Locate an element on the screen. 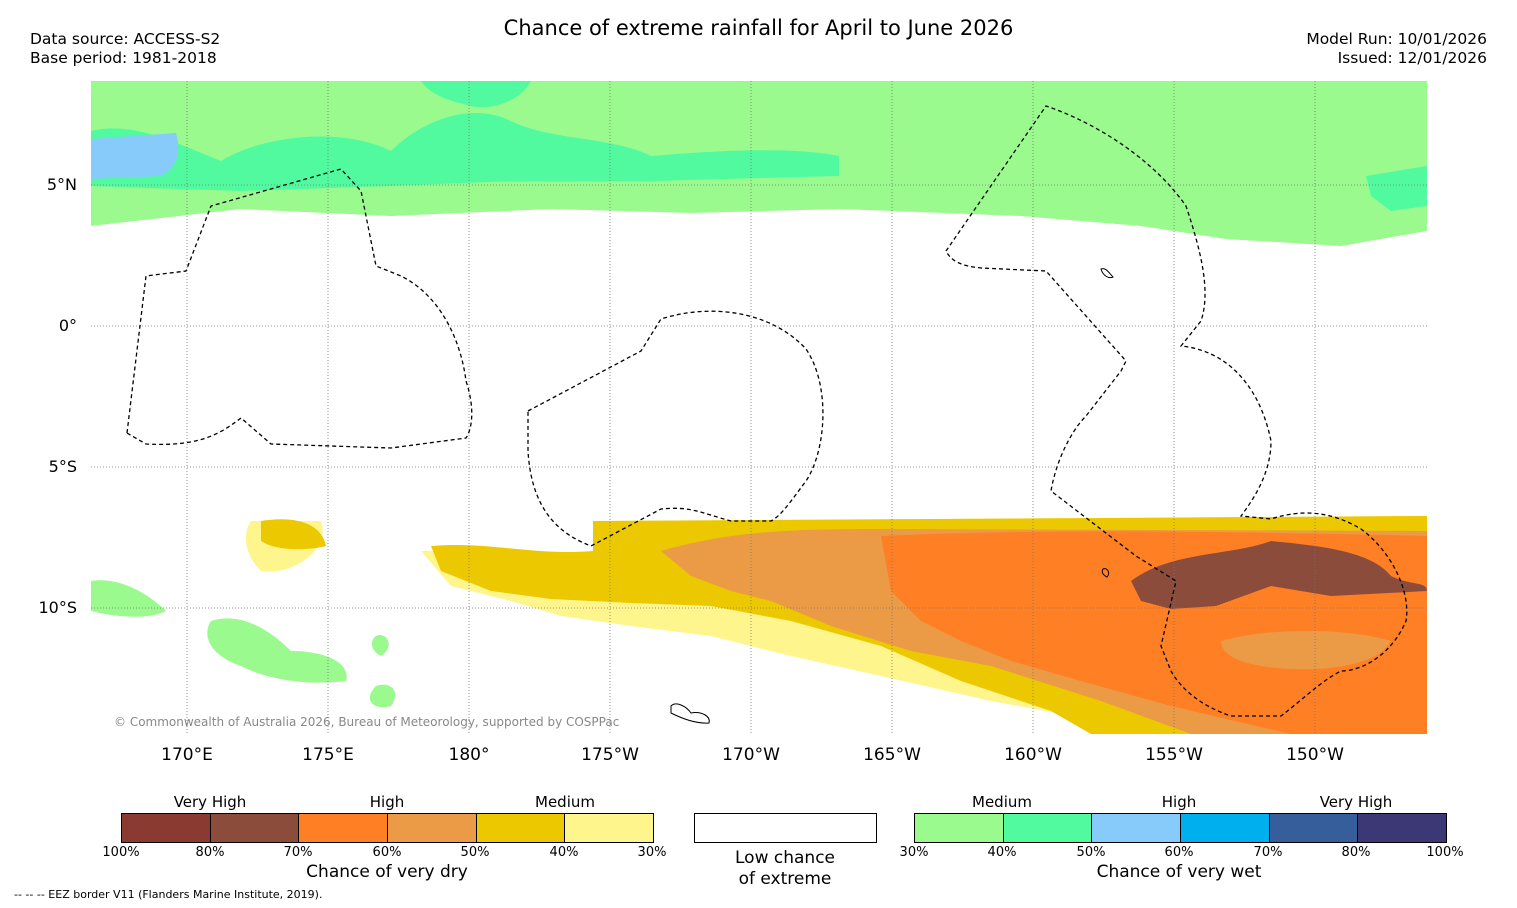  dry-tick: 50% is located at coordinates (475, 852).